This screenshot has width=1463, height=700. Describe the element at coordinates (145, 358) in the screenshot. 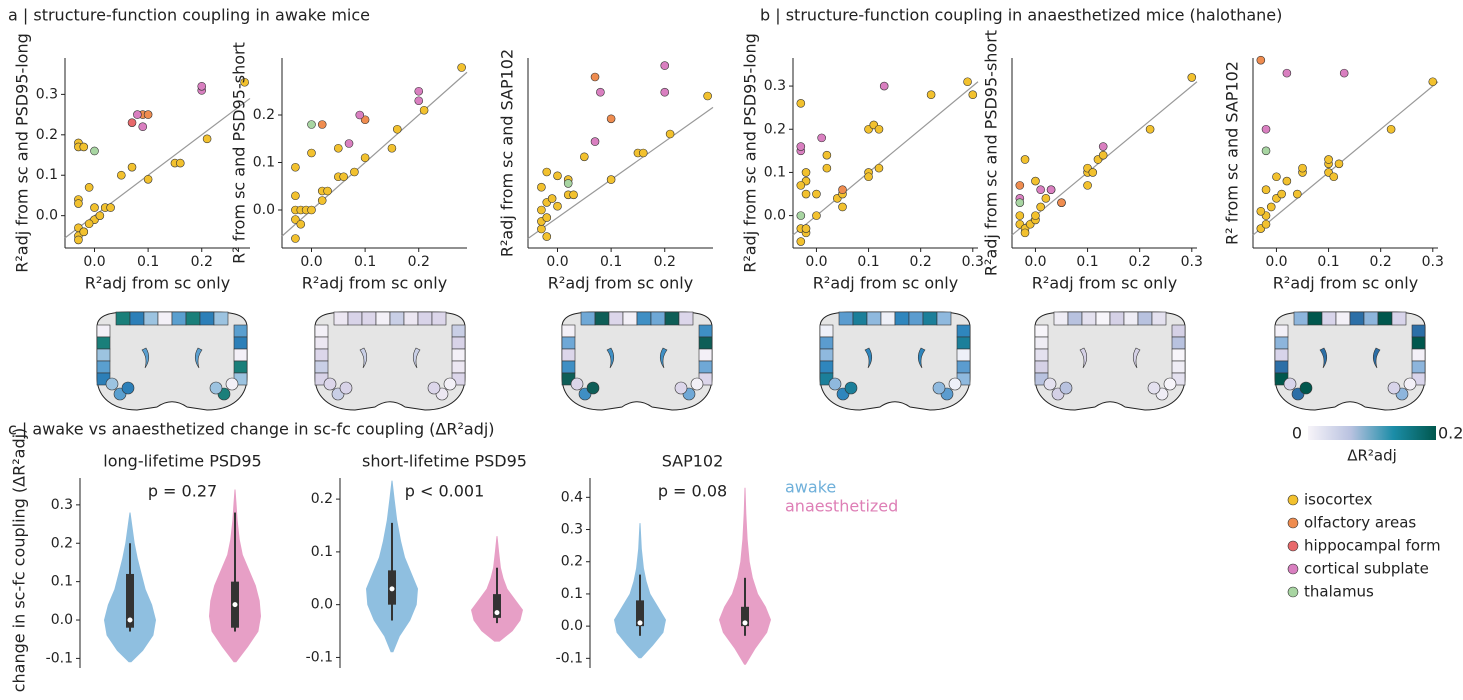

I see `ventricle` at that location.